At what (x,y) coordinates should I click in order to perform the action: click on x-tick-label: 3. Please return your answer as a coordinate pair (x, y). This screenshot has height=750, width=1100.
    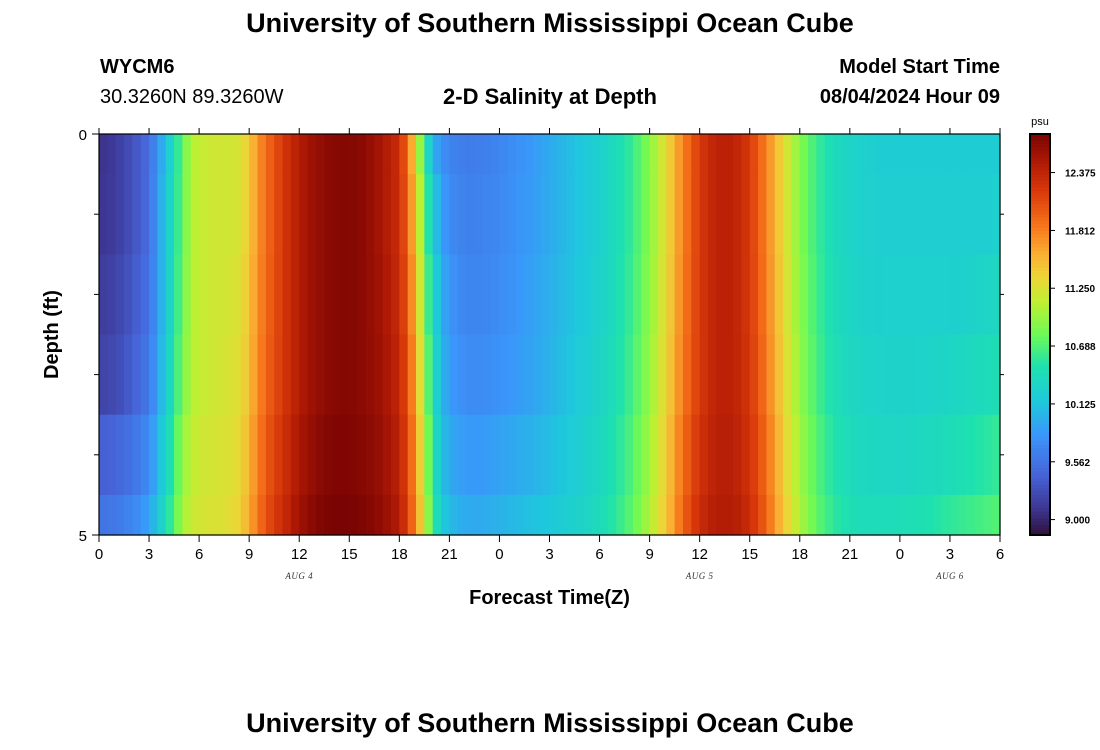
    Looking at the image, I should click on (549, 554).